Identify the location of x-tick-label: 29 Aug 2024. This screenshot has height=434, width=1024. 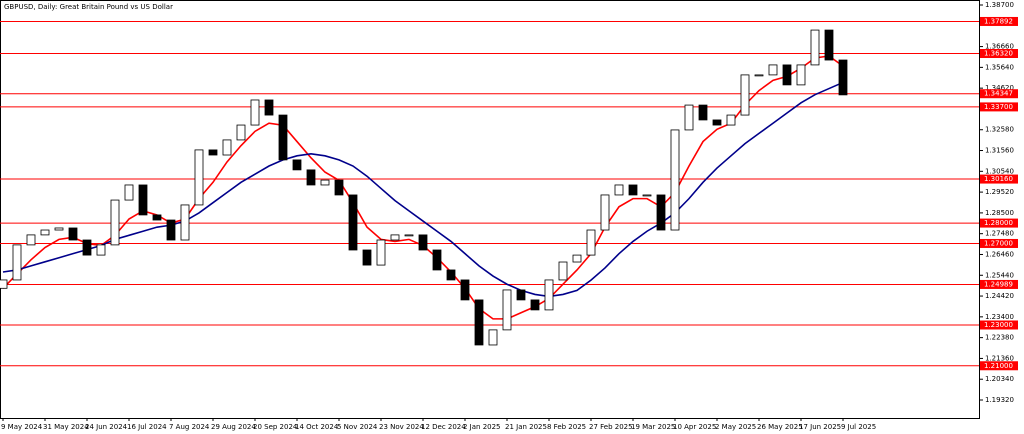
(233, 427).